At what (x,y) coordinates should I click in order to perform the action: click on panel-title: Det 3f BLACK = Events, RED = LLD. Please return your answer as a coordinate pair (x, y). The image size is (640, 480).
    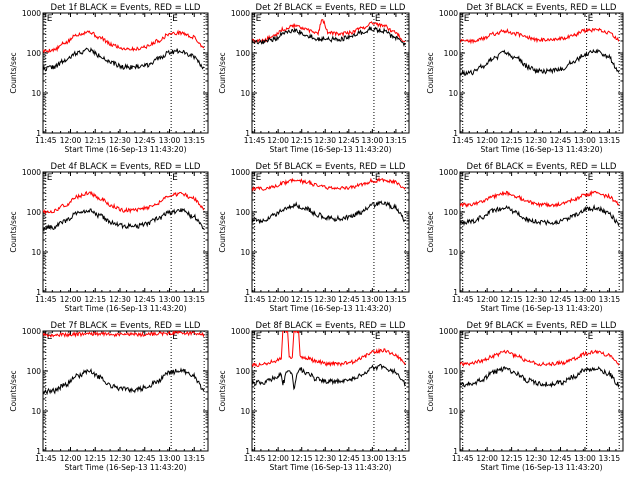
    Looking at the image, I should click on (542, 8).